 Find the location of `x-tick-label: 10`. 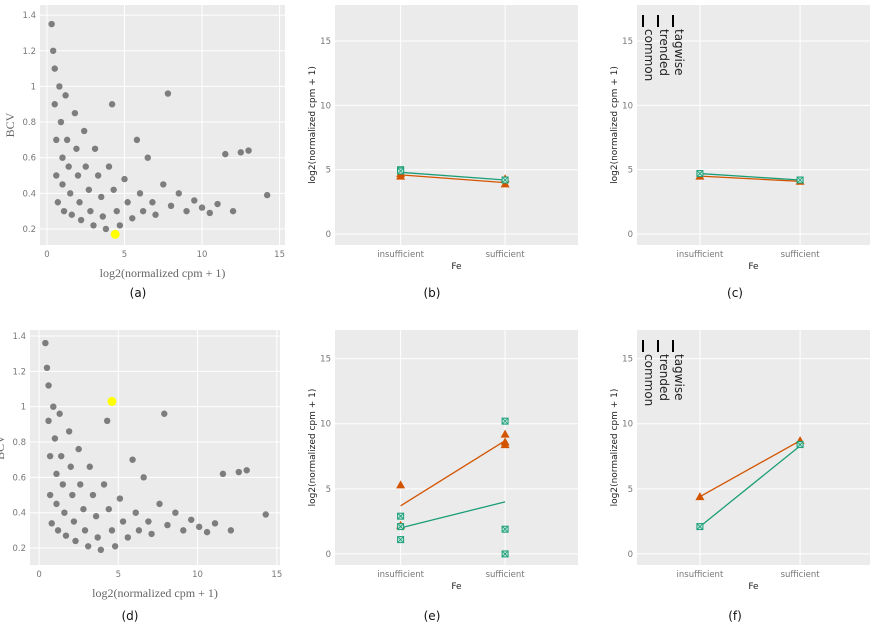

x-tick-label: 10 is located at coordinates (202, 255).